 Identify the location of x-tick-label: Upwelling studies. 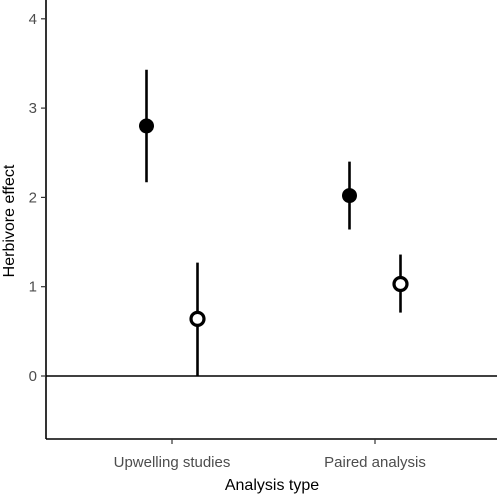
(172, 462).